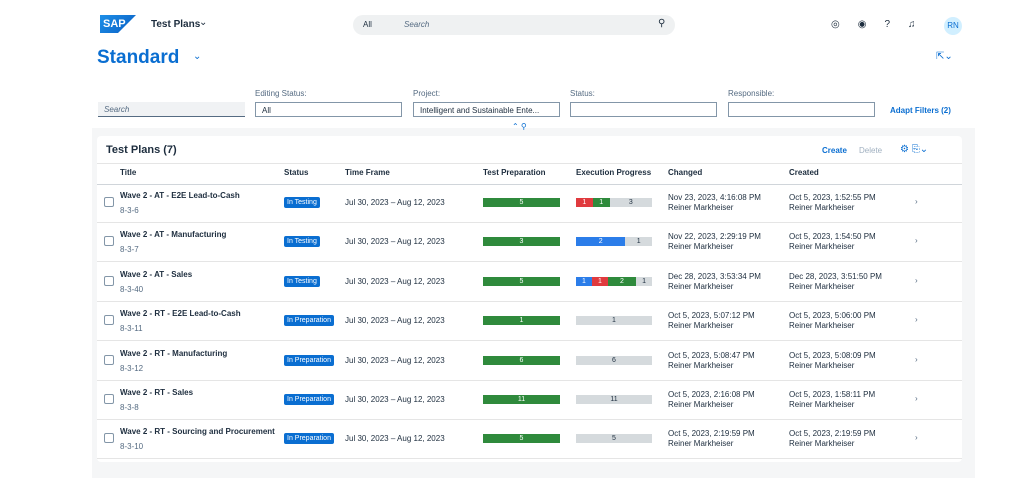  Describe the element at coordinates (711, 434) in the screenshot. I see `changed-date: Oct 5, 2023, 2:19:59 PM` at that location.